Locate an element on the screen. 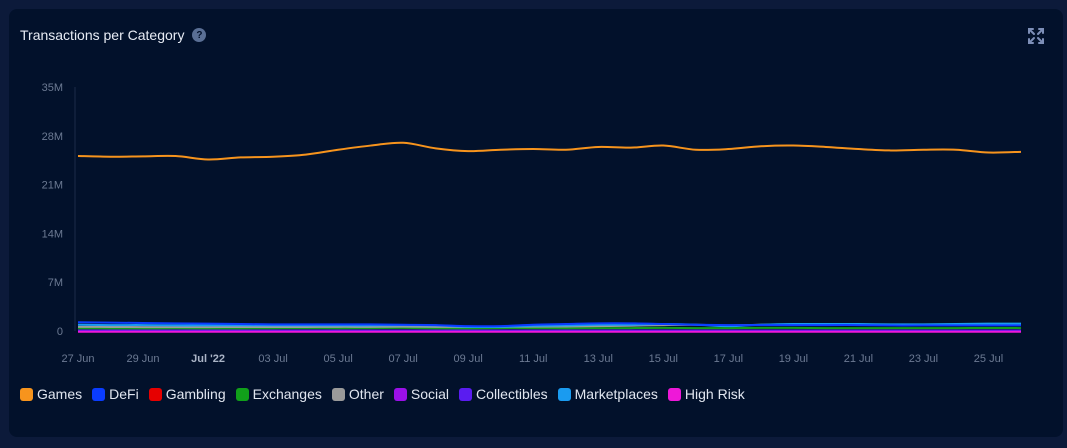 Image resolution: width=1067 pixels, height=448 pixels. legend-label: Gambling is located at coordinates (195, 394).